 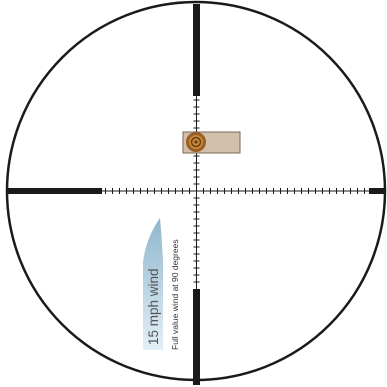 What do you see at coordinates (55, 191) in the screenshot?
I see `reticle-post-left` at bounding box center [55, 191].